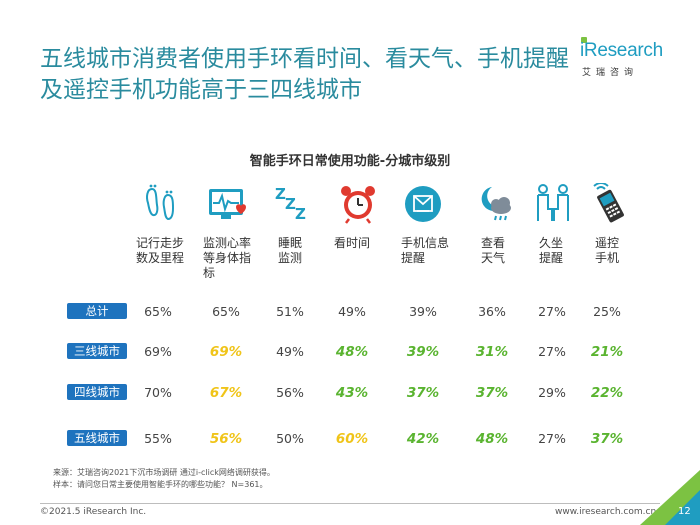 The width and height of the screenshot is (700, 525). What do you see at coordinates (93, 512) in the screenshot?
I see `copyright: ©2021.5 iResearch Inc.` at bounding box center [93, 512].